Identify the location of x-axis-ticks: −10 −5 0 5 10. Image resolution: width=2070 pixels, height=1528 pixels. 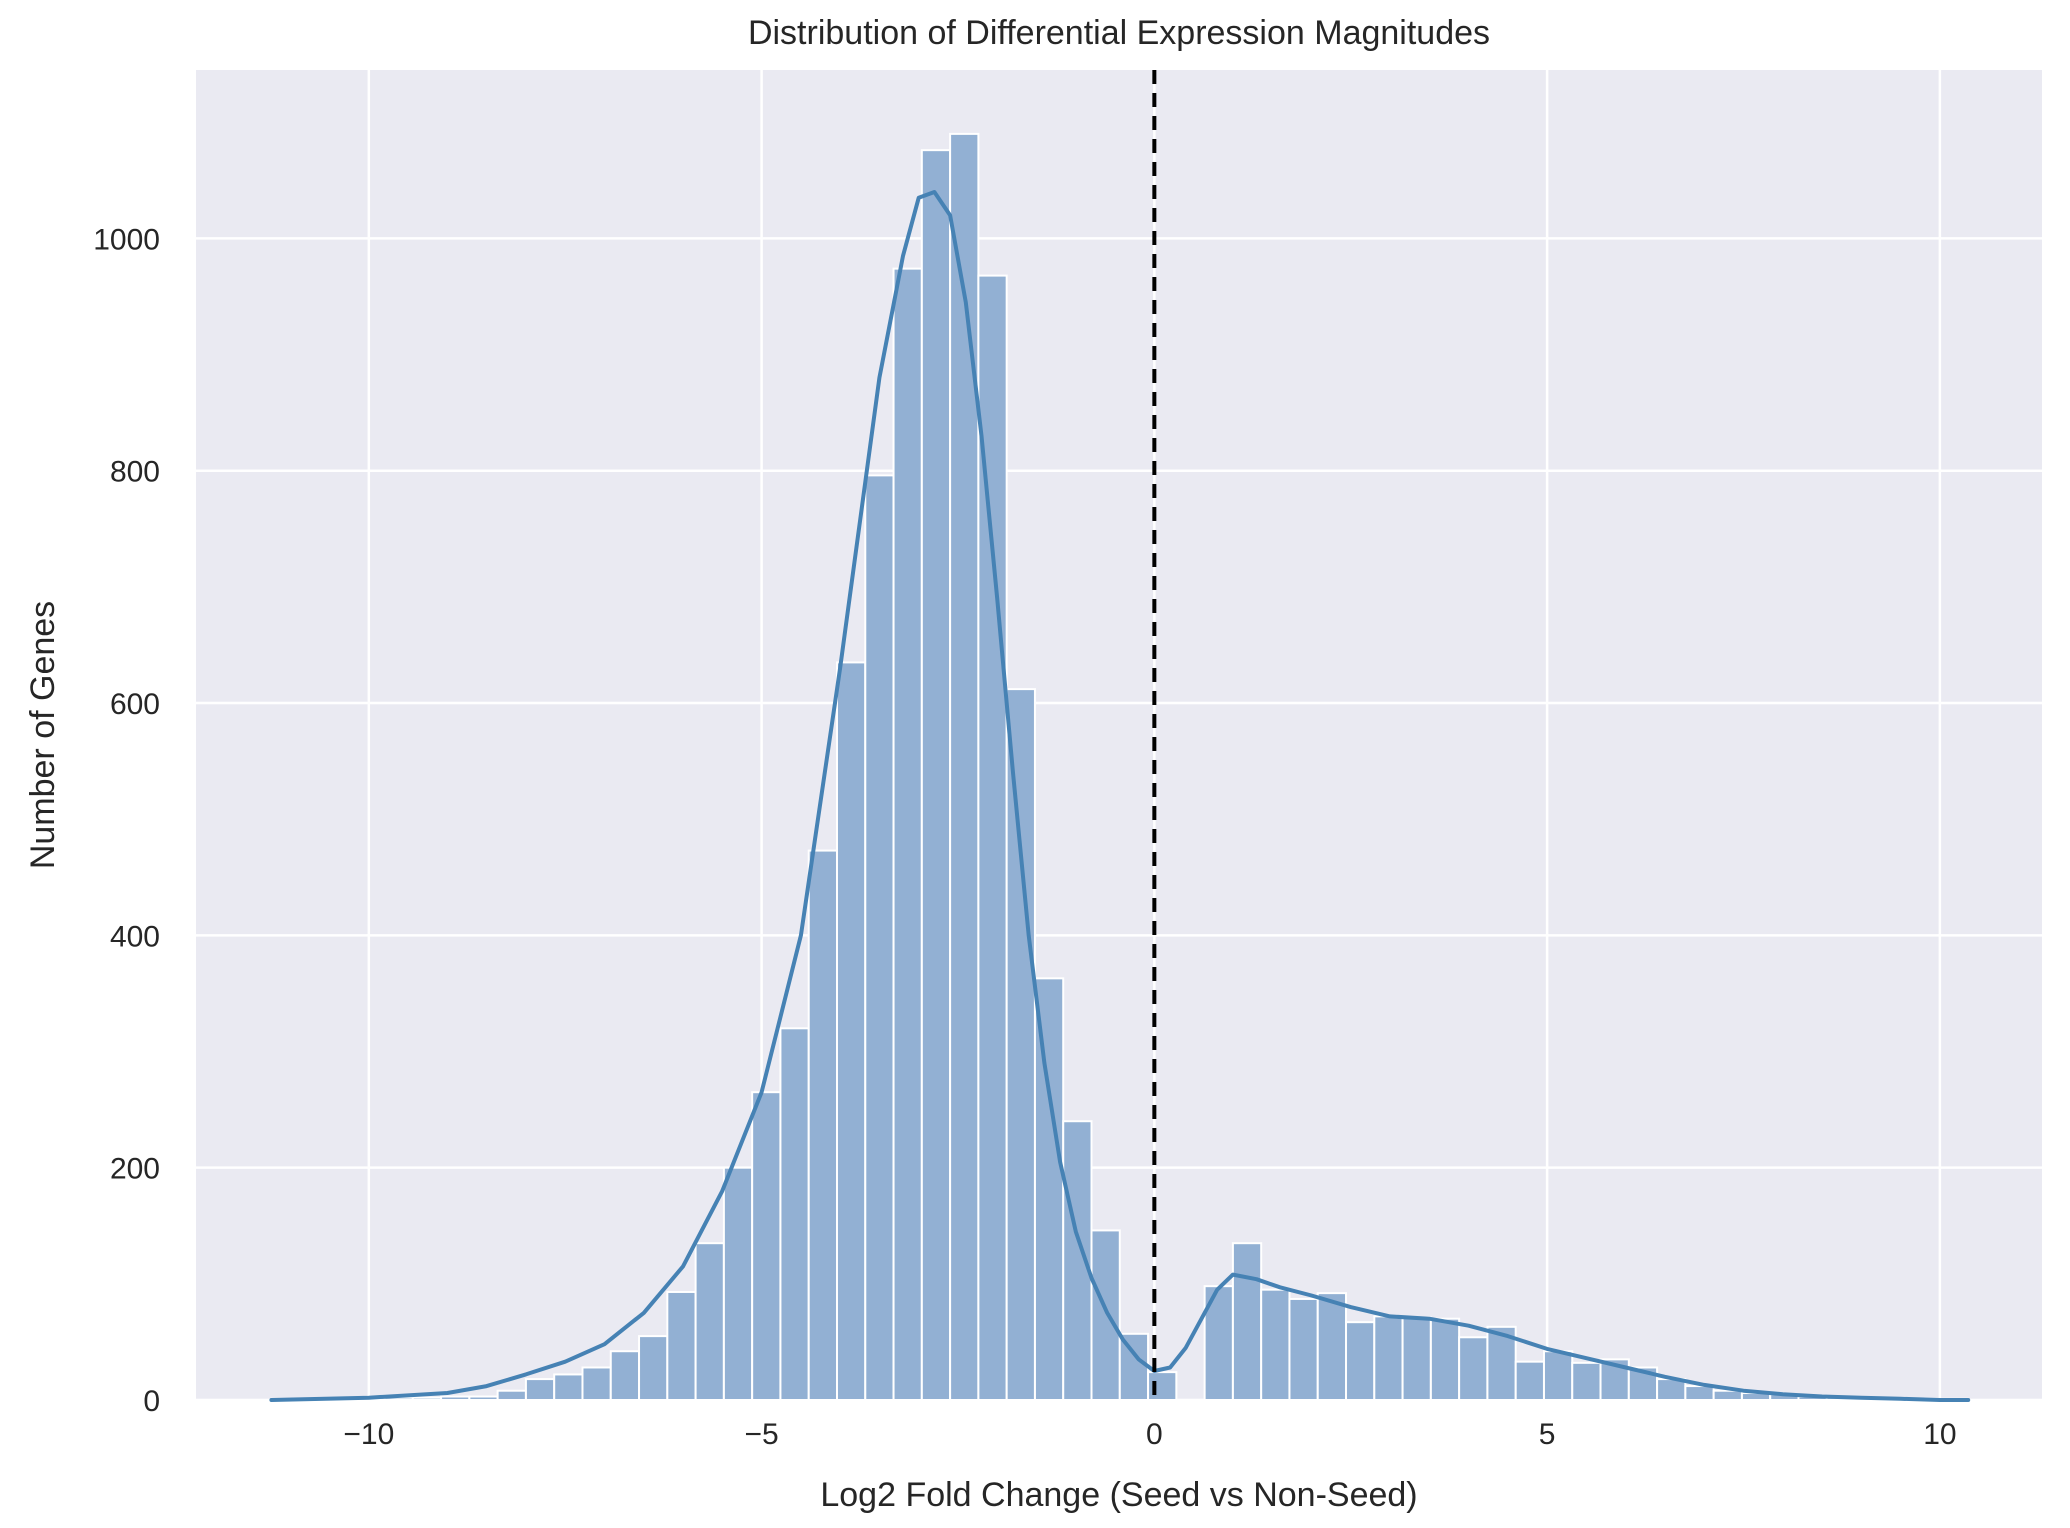
(1149, 1434).